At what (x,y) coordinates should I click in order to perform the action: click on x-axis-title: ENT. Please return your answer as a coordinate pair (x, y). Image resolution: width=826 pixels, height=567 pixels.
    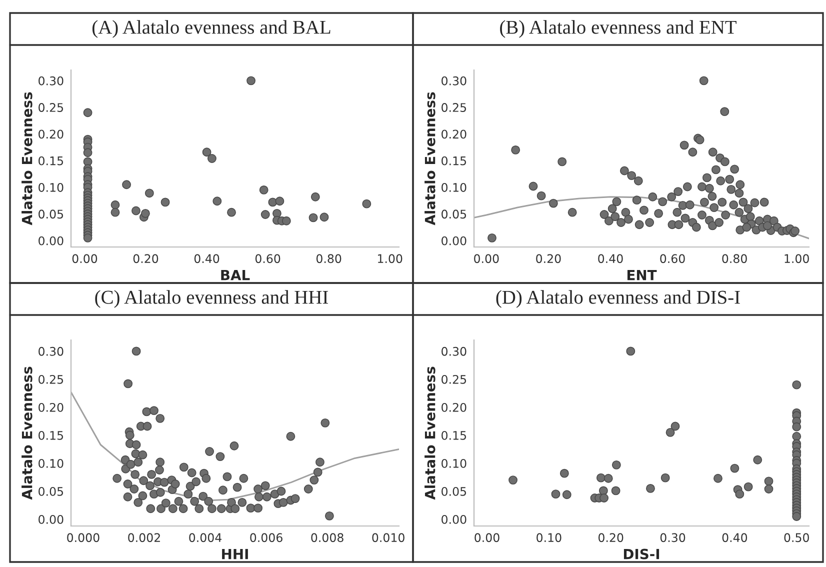
    Looking at the image, I should click on (642, 275).